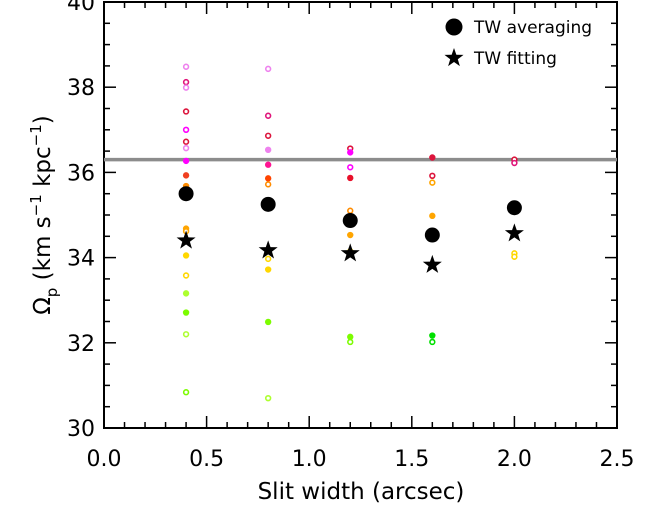  What do you see at coordinates (454, 27) in the screenshot?
I see `legend-averaging-marker` at bounding box center [454, 27].